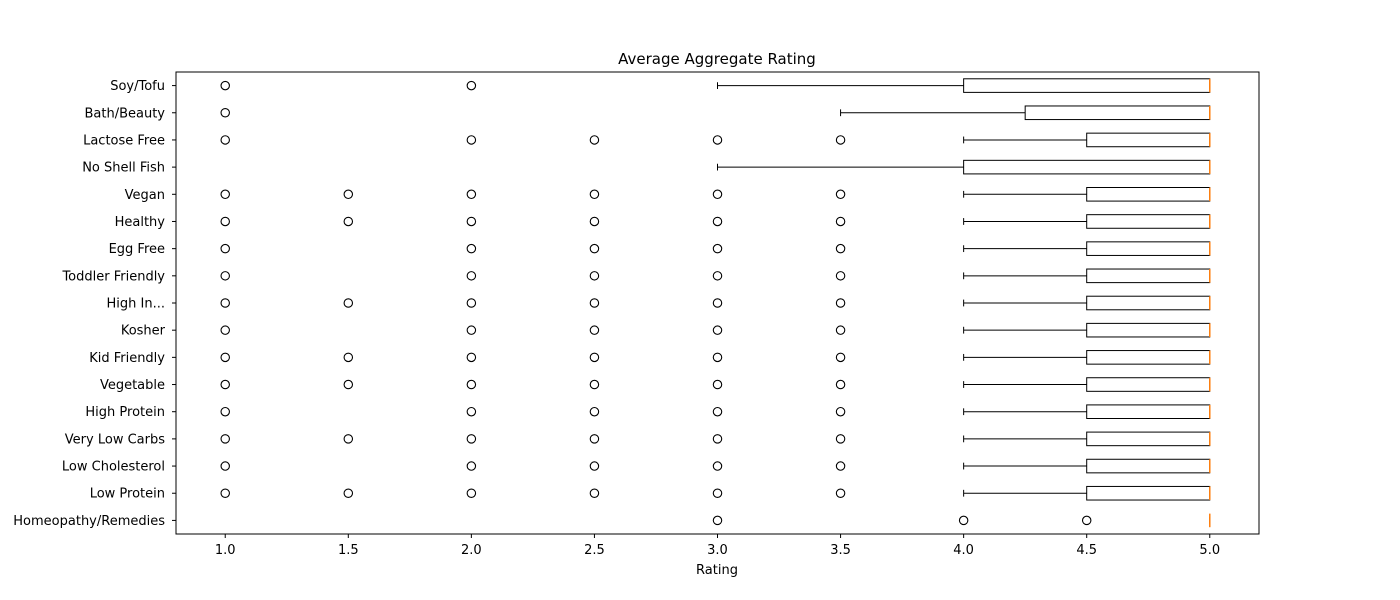 The image size is (1400, 600). I want to click on y-tick-label: Kosher, so click(143, 331).